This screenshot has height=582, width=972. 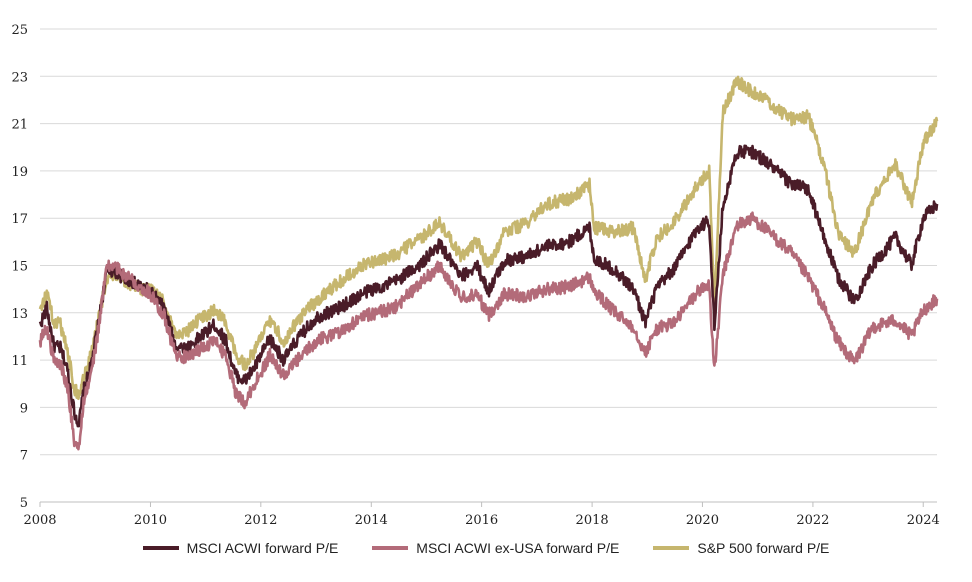 I want to click on x-tick-label: 2018, so click(x=592, y=520).